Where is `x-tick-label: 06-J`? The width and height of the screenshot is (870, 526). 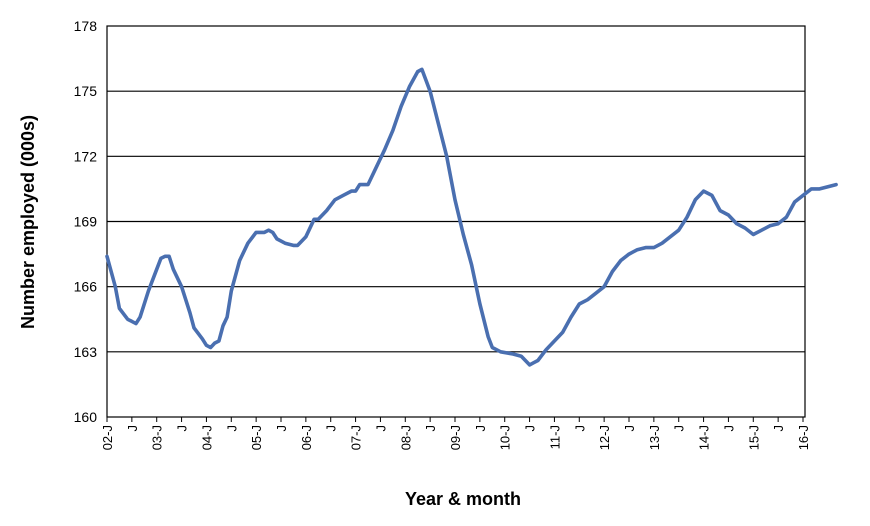 x-tick-label: 06-J is located at coordinates (306, 437).